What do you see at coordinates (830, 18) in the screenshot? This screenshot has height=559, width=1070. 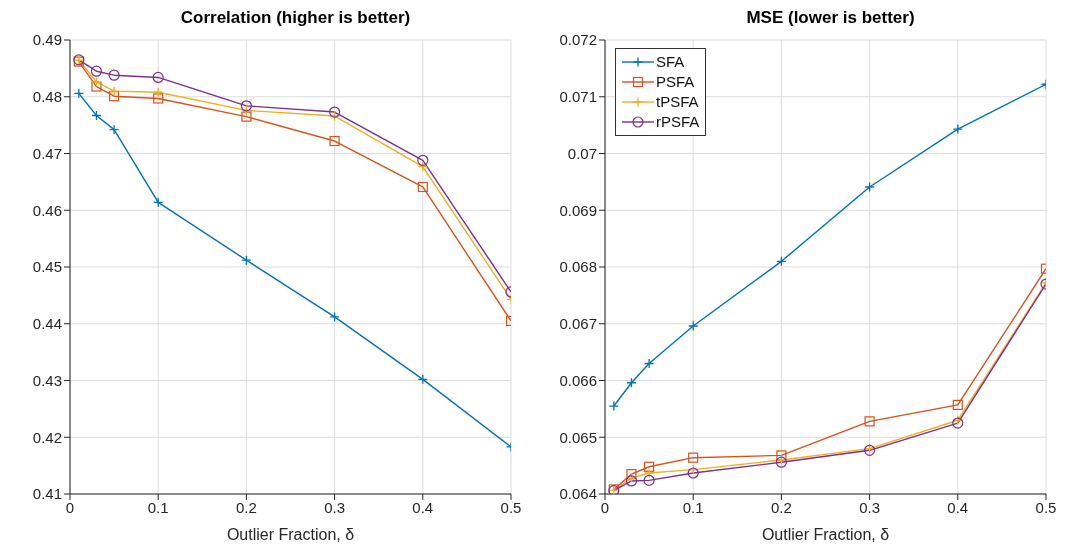 I see `chart-title: MSE (lower is better)` at bounding box center [830, 18].